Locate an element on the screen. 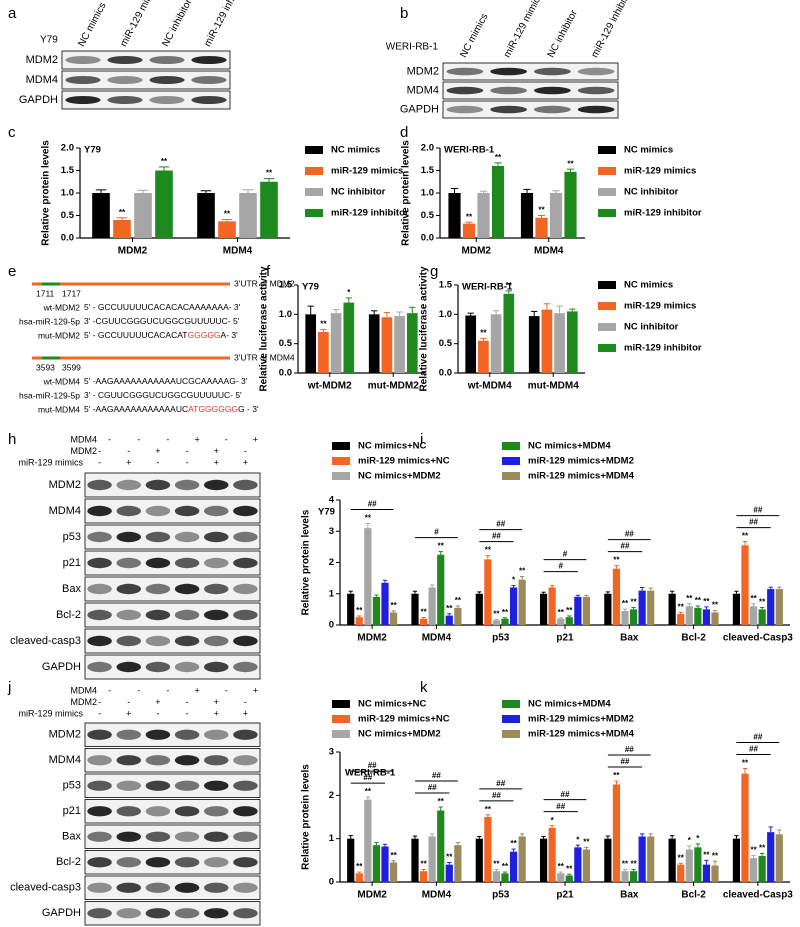 Image resolution: width=800 pixels, height=927 pixels. x-tick-label: cleaved-Casp3 is located at coordinates (758, 895).